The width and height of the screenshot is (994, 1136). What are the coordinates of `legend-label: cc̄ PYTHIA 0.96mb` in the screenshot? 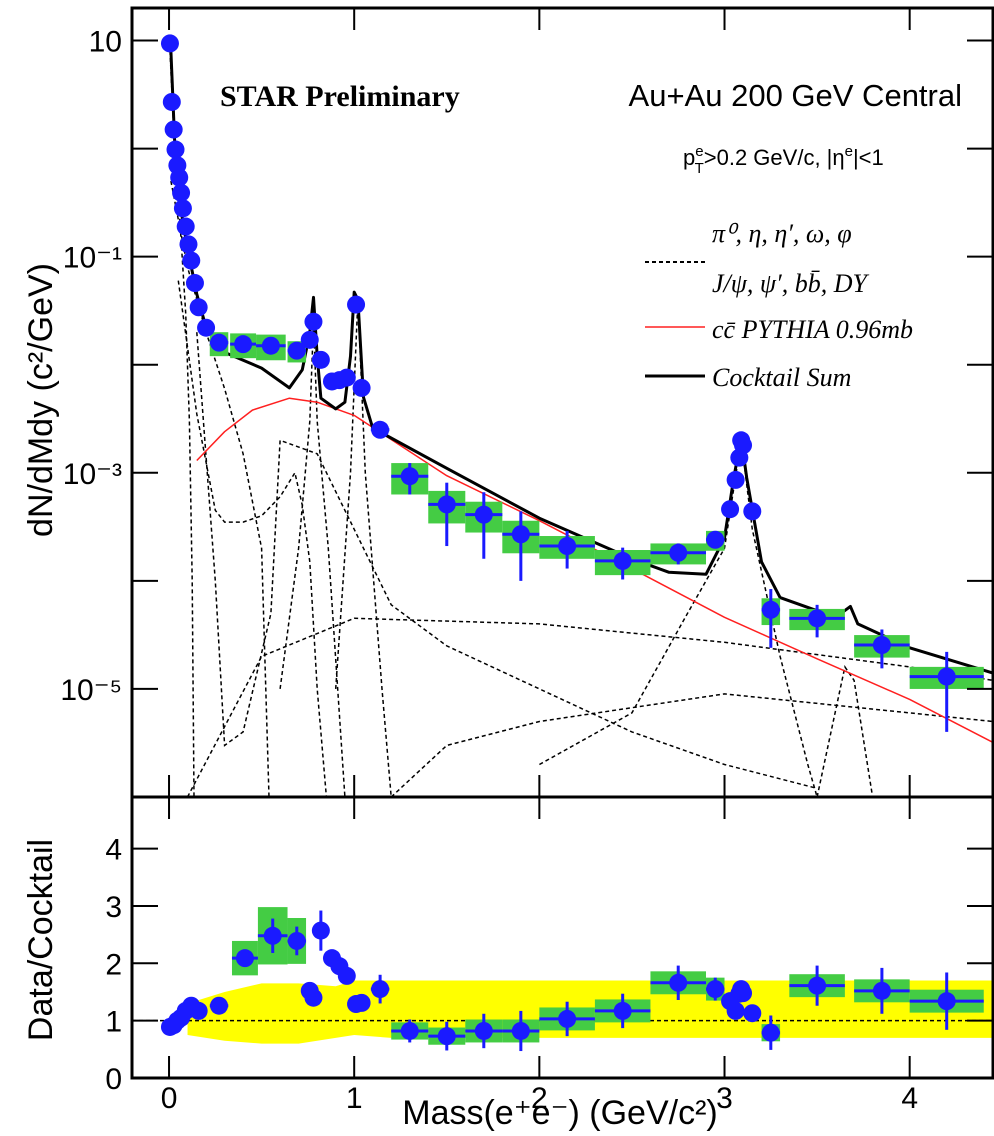 It's located at (812, 329).